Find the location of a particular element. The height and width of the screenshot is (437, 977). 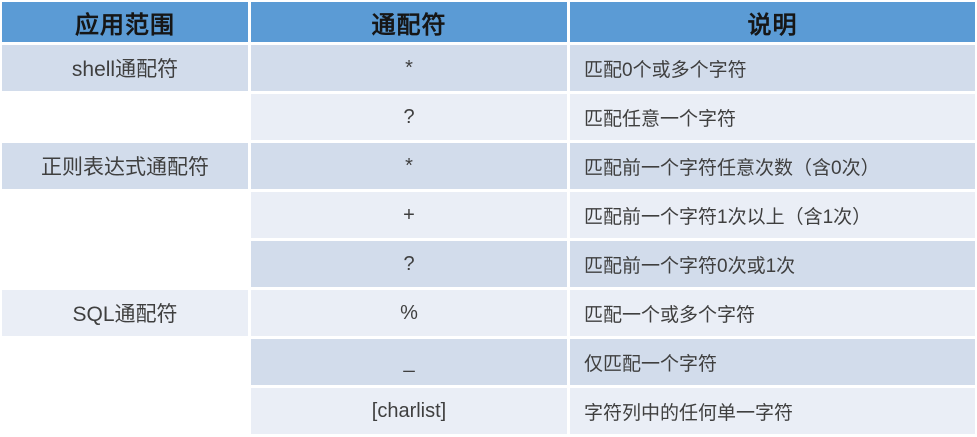

header-cell-description: 说明 is located at coordinates (772, 22).